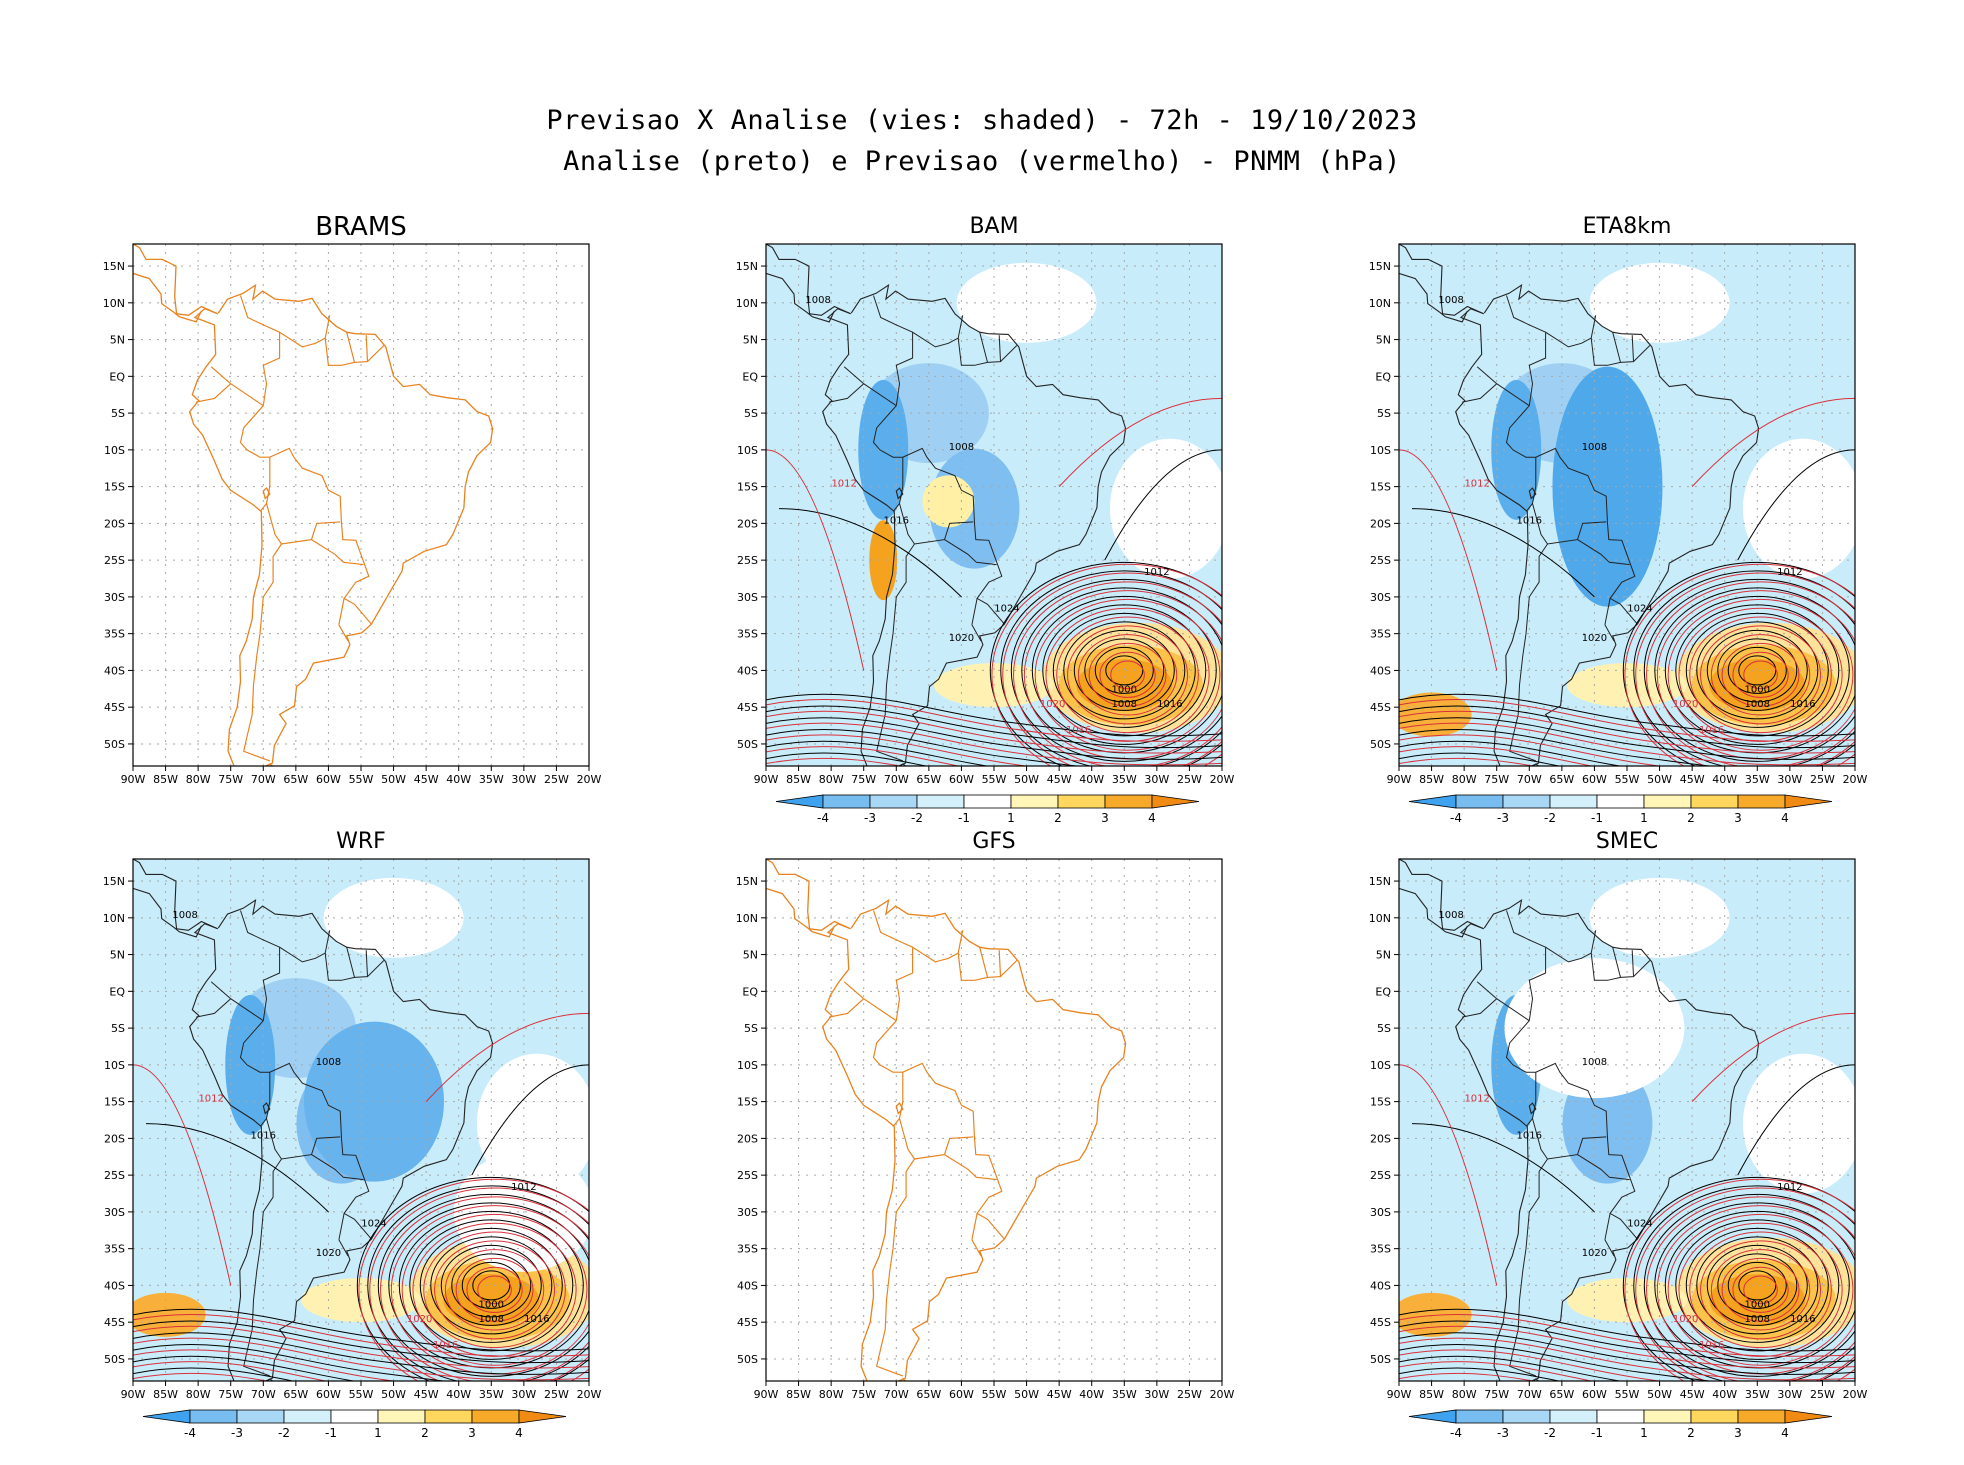 Image resolution: width=1964 pixels, height=1465 pixels. I want to click on map-frame, so click(994, 1120).